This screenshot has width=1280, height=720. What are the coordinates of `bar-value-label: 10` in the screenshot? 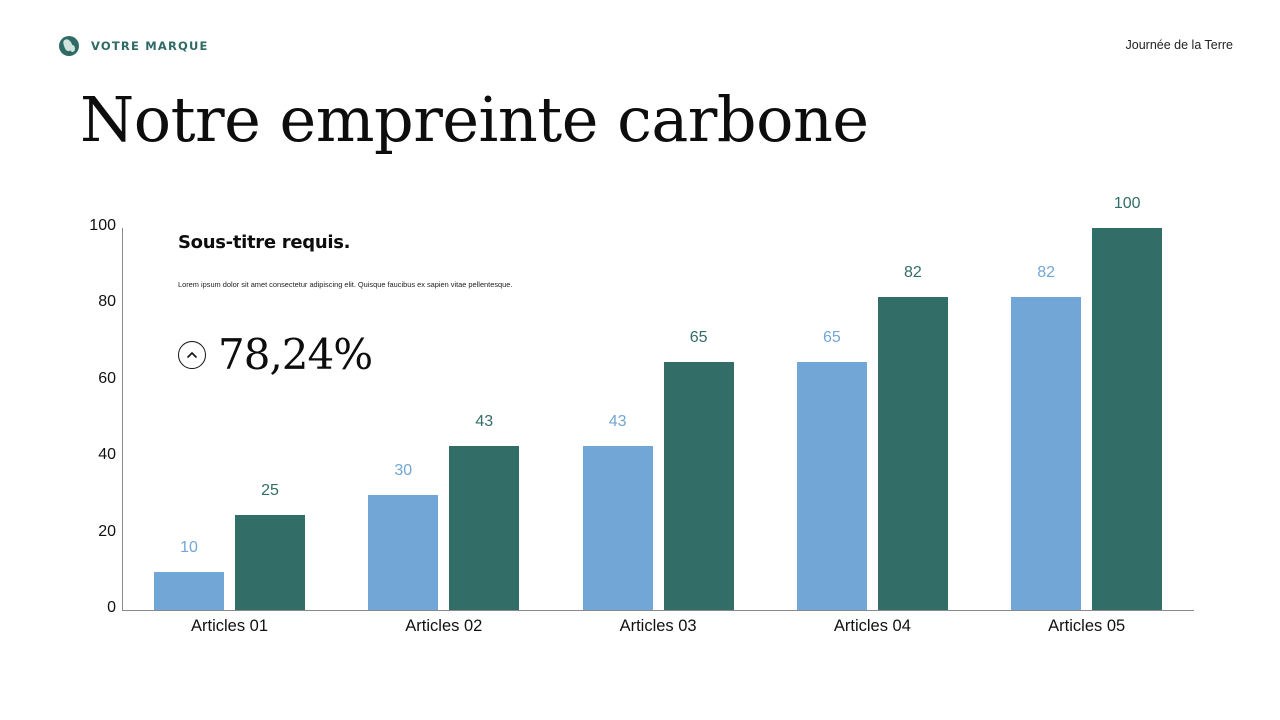 It's located at (189, 547).